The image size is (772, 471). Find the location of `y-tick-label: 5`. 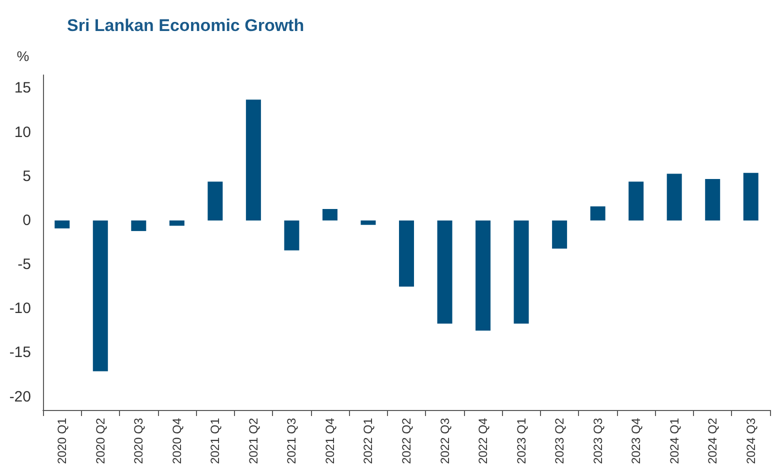

y-tick-label: 5 is located at coordinates (26, 176).